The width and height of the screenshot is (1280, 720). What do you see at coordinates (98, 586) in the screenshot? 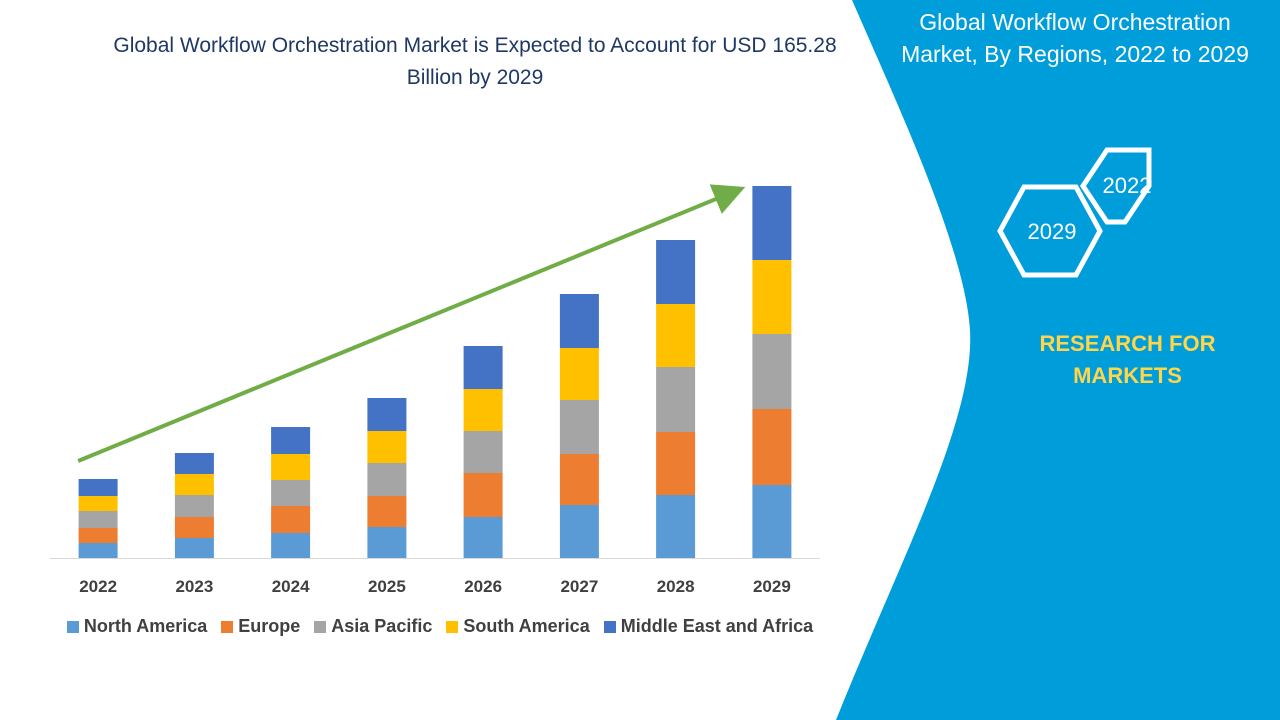
I see `x-tick-label: 2022` at bounding box center [98, 586].